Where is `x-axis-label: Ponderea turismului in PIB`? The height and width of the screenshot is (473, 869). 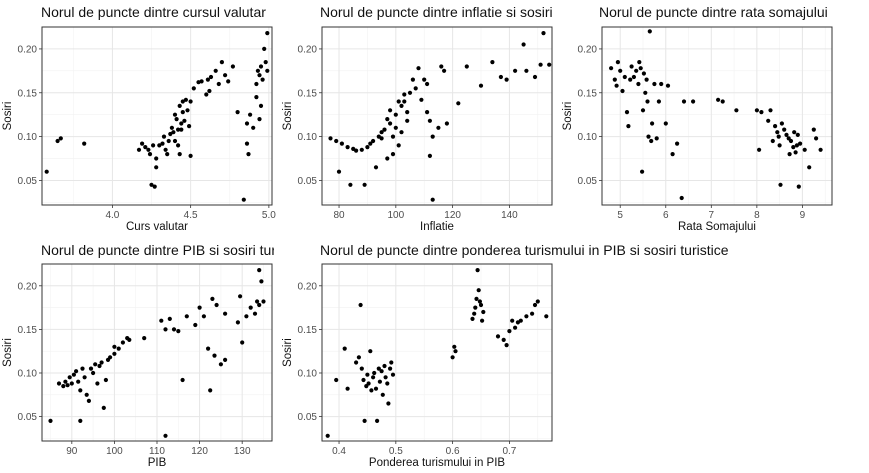
x-axis-label: Ponderea turismului in PIB is located at coordinates (437, 463).